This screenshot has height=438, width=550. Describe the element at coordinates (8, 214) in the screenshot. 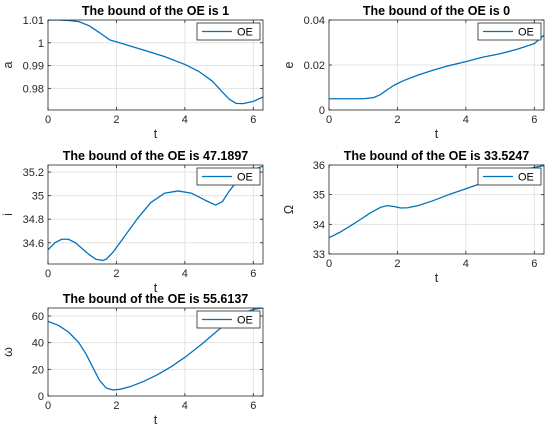

I see `y-axis-label: i` at that location.